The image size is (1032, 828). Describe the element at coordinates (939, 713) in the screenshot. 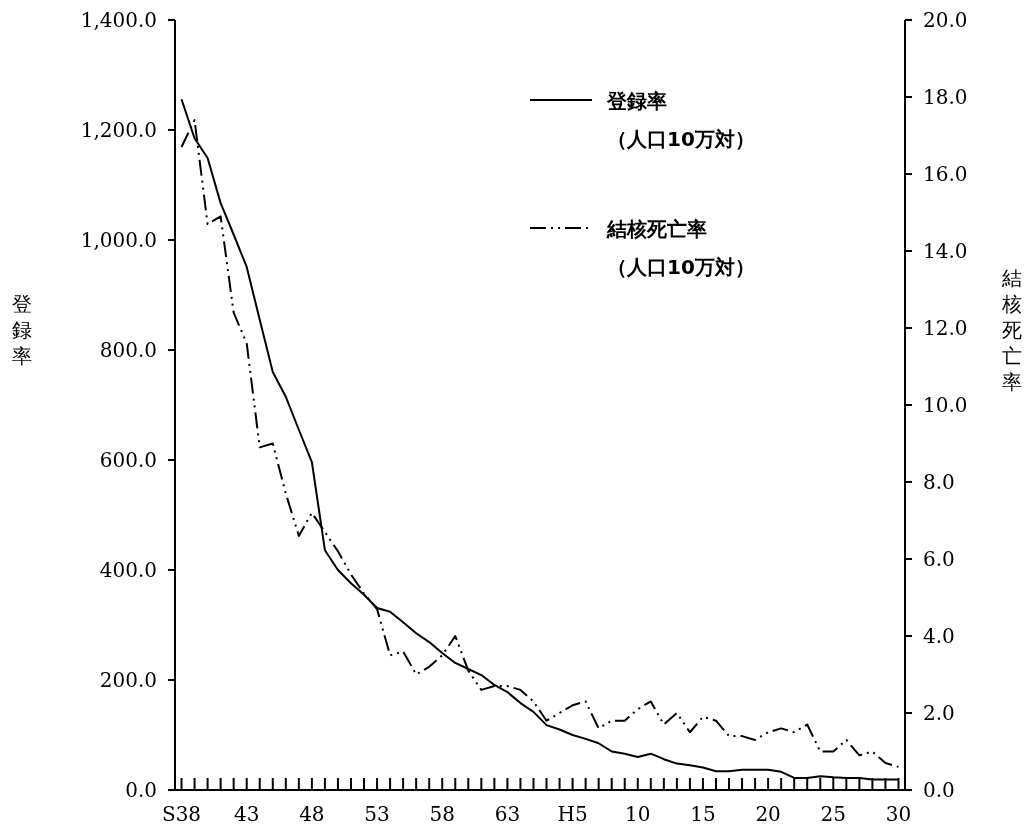

I see `y2-tick-label: 2.0` at that location.